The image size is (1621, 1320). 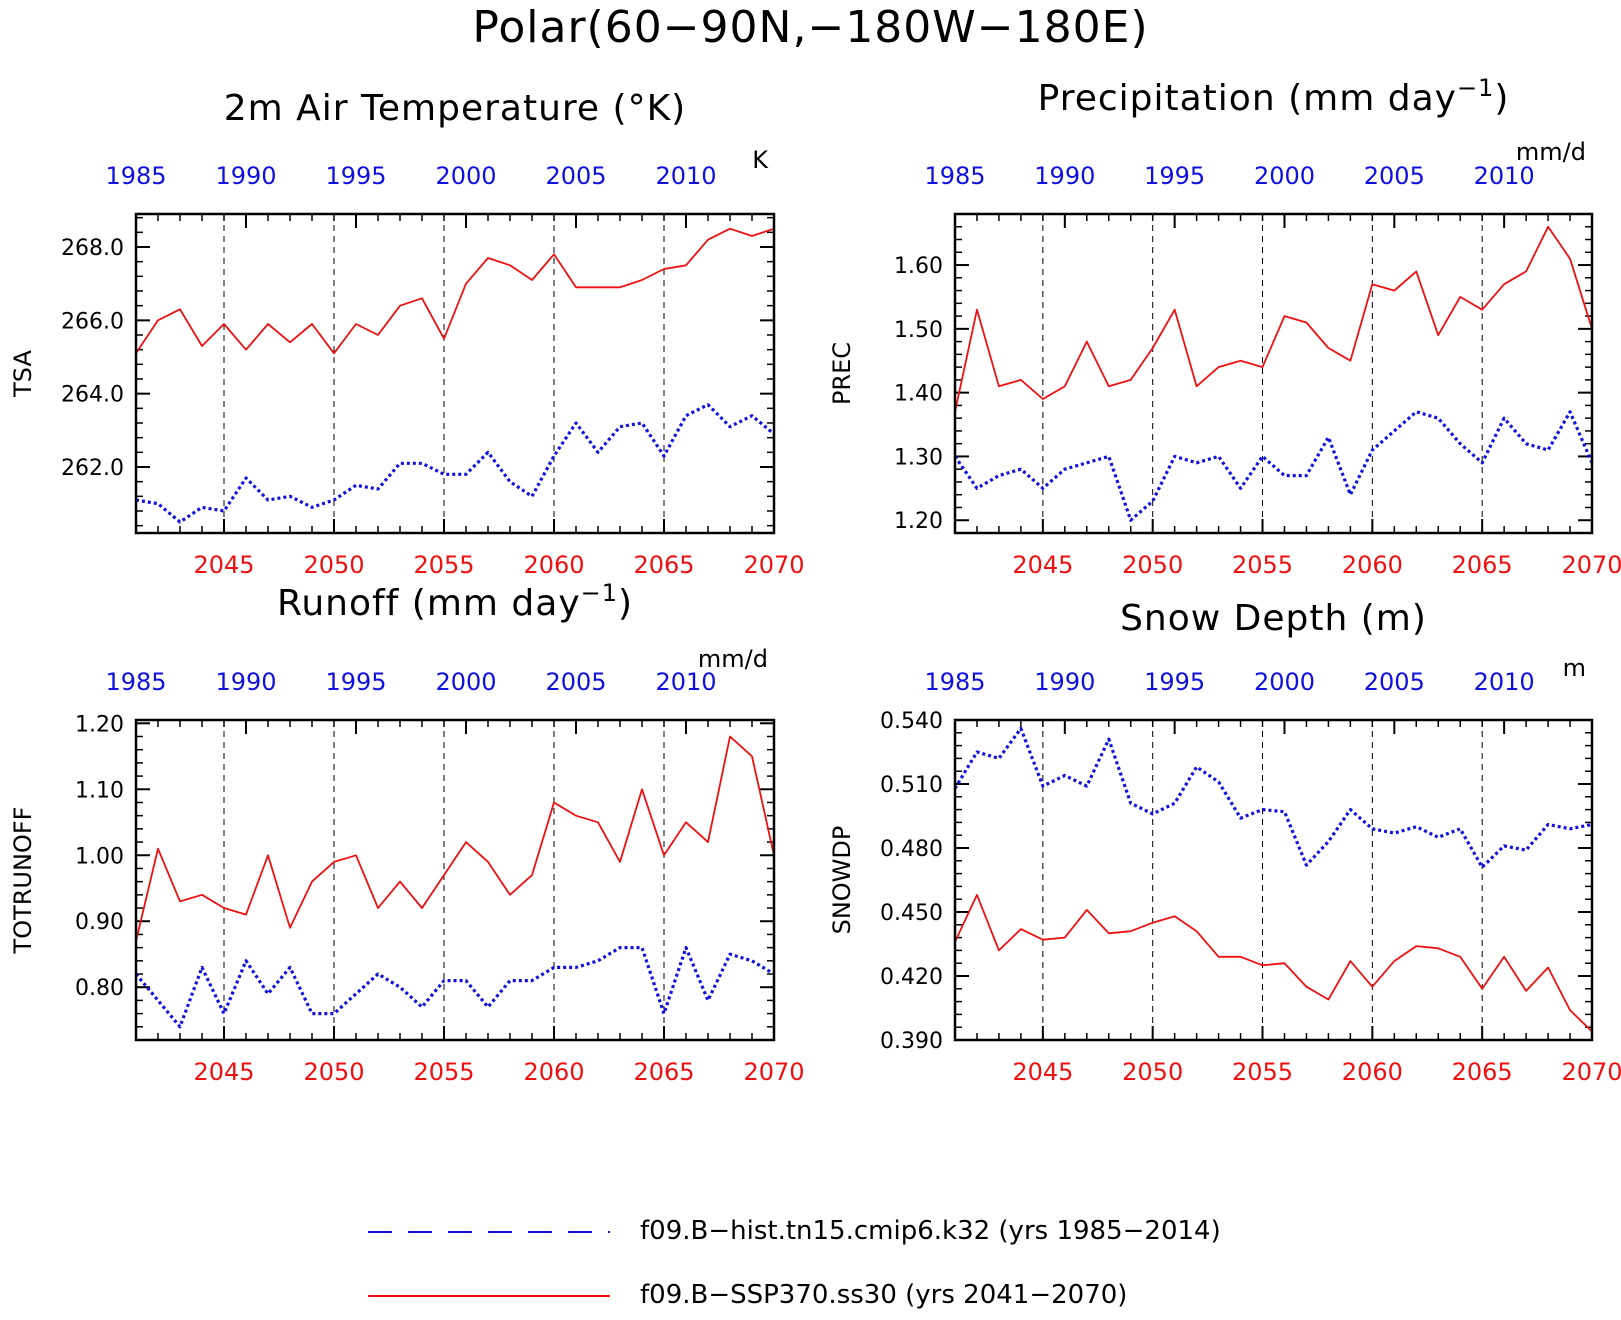 What do you see at coordinates (99, 922) in the screenshot?
I see `y-tick-label: 0.90` at bounding box center [99, 922].